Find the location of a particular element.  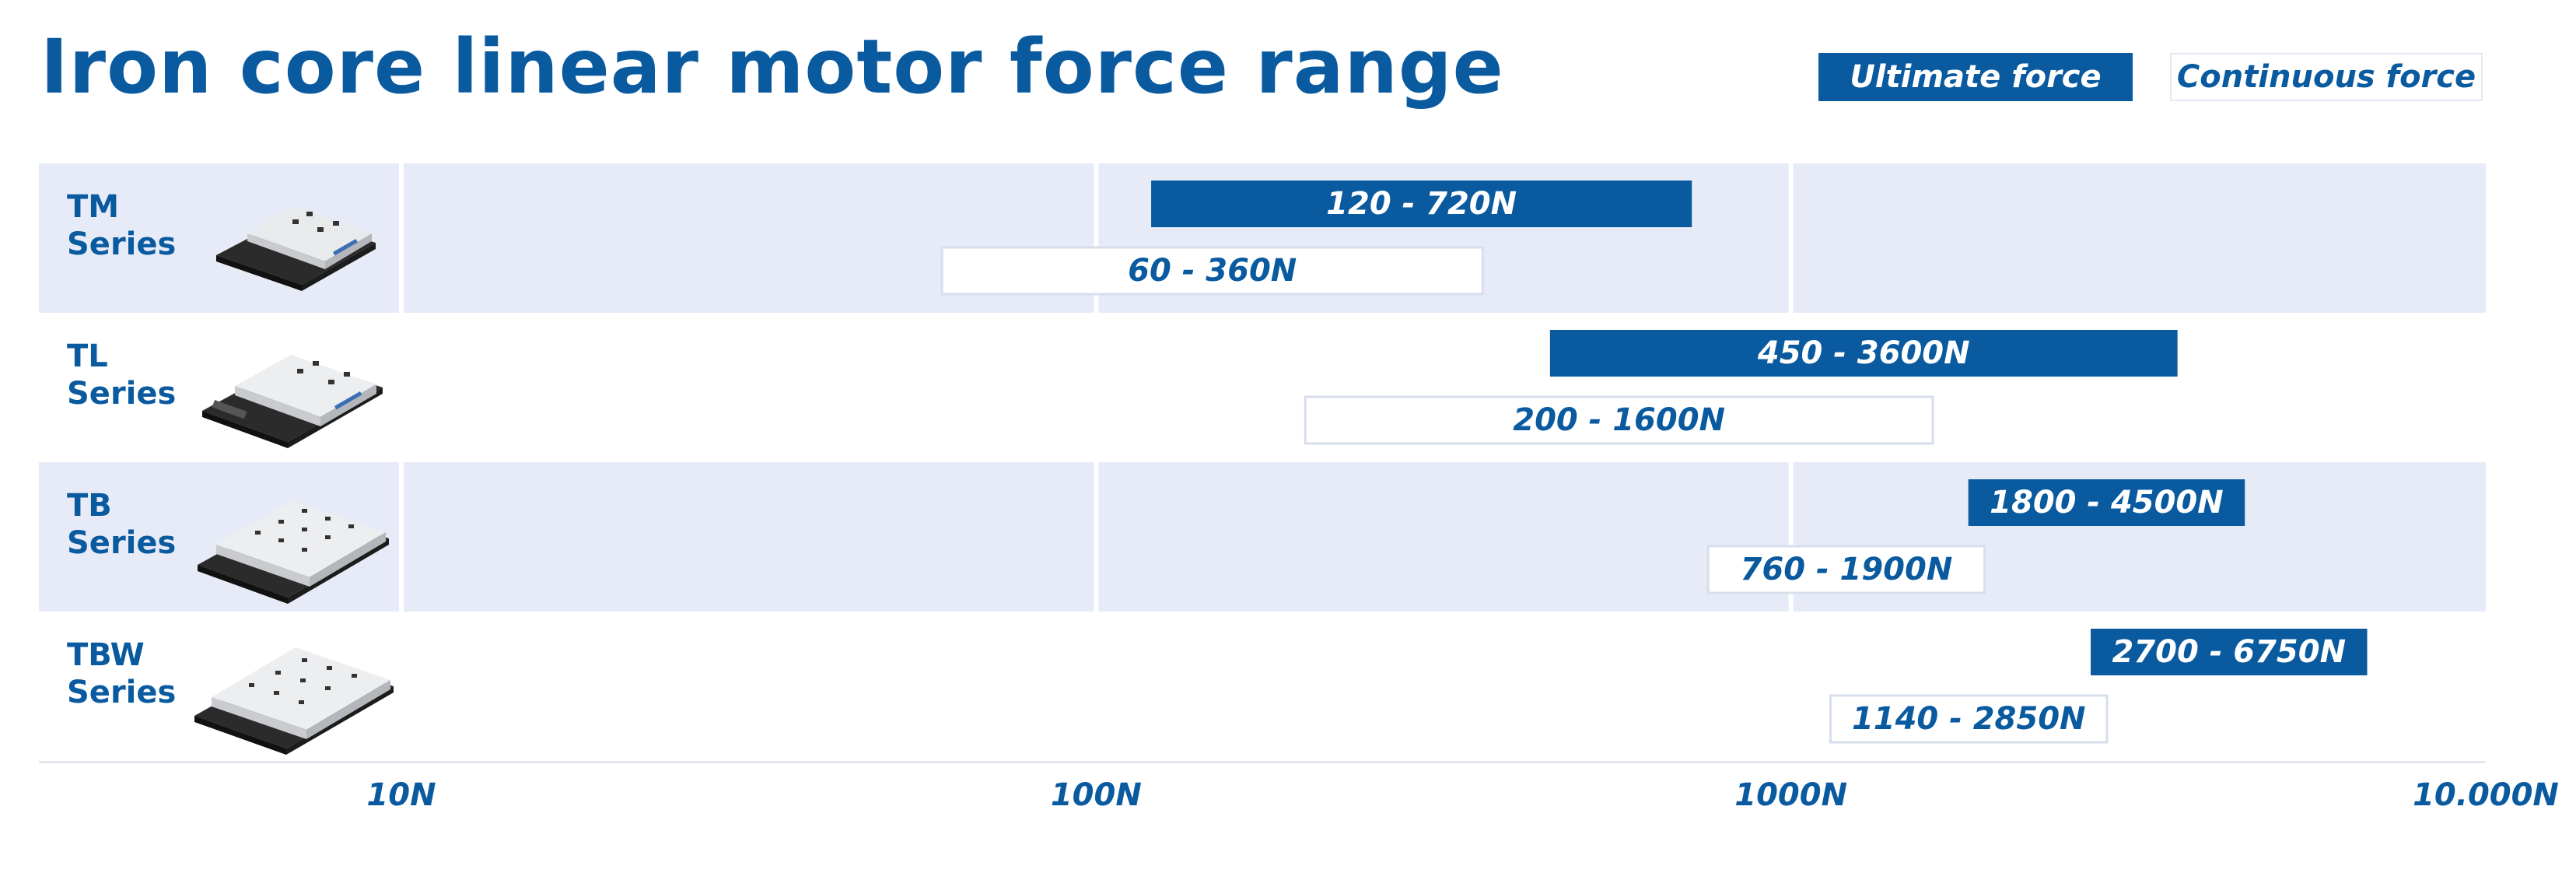

ultimate-label-2: 1800 - 4500N is located at coordinates (2107, 503).